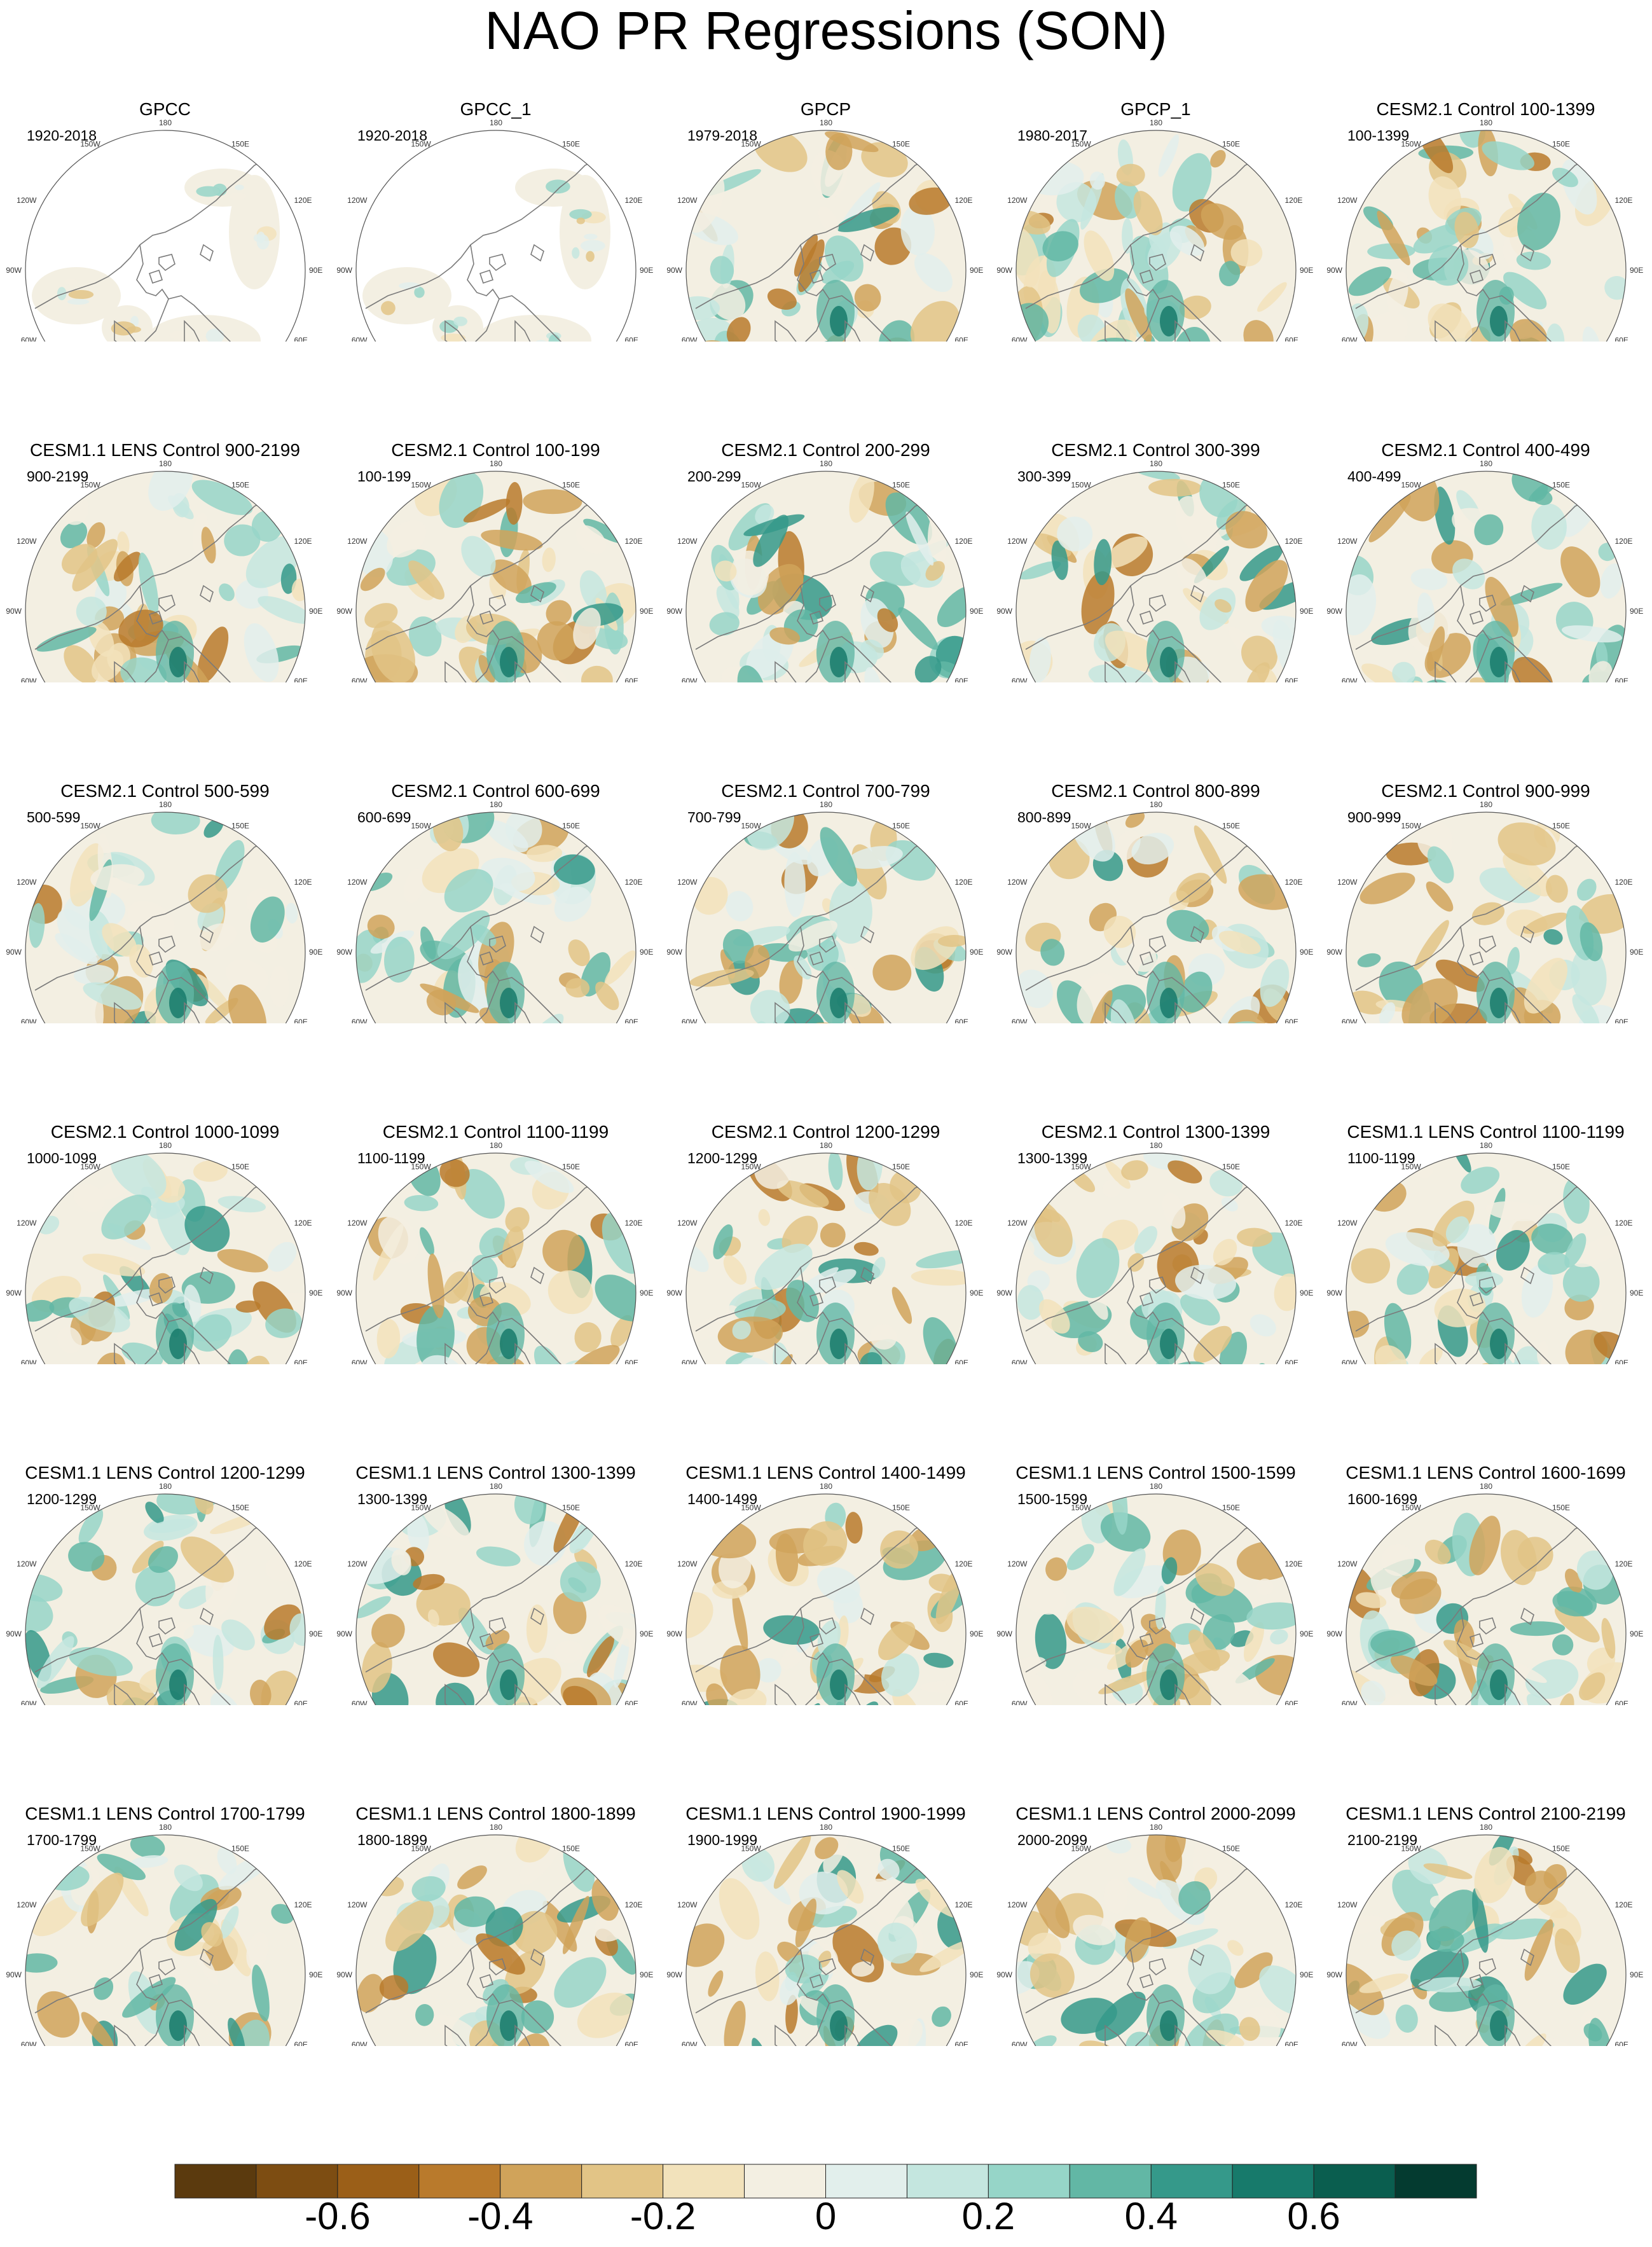 This screenshot has height=2247, width=1652. Describe the element at coordinates (1313, 2216) in the screenshot. I see `colorbar-tick-label: 0.6` at that location.